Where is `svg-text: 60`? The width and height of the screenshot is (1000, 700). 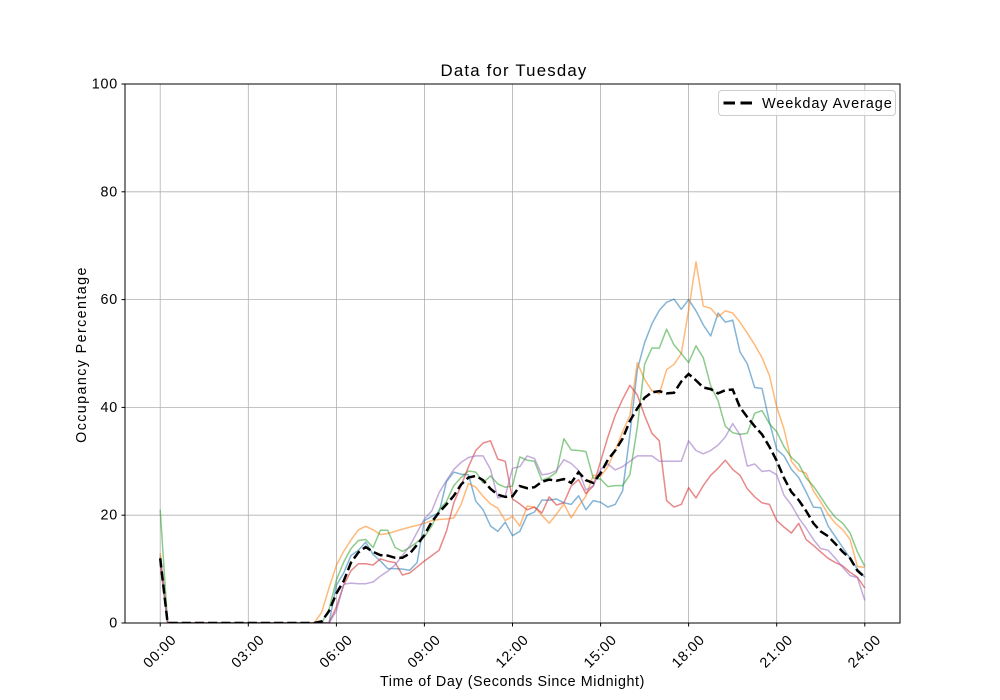 svg-text: 60 is located at coordinates (109, 300).